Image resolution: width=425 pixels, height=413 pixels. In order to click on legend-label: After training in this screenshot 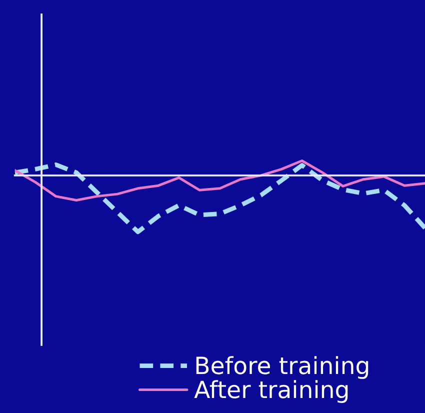, I will do `click(271, 391)`.